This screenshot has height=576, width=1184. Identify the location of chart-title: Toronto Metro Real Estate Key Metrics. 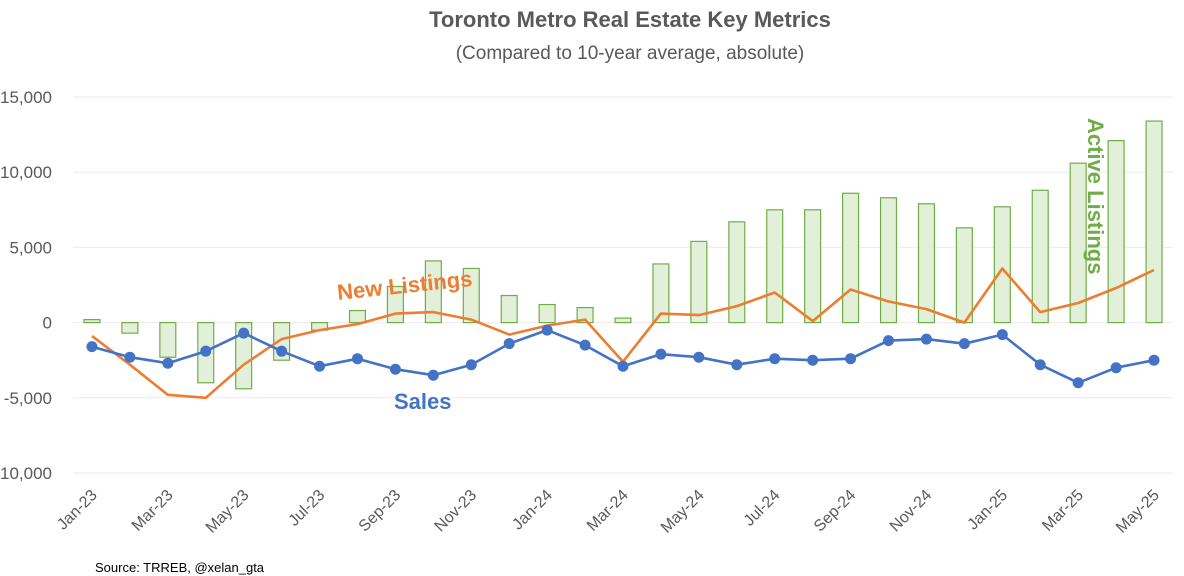
(630, 19).